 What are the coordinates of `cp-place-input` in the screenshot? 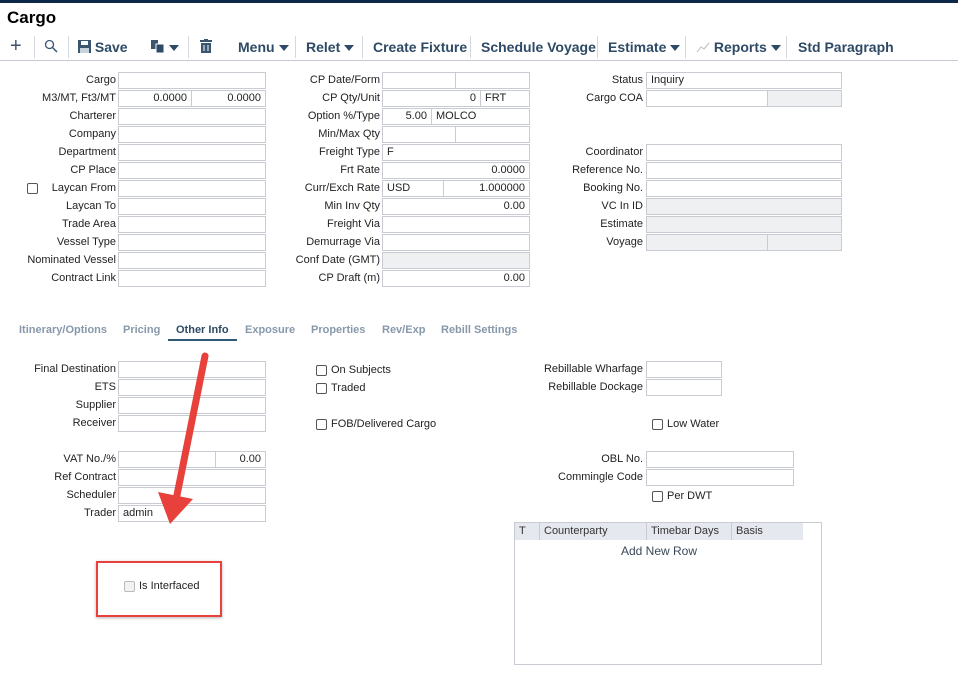 It's located at (192, 170).